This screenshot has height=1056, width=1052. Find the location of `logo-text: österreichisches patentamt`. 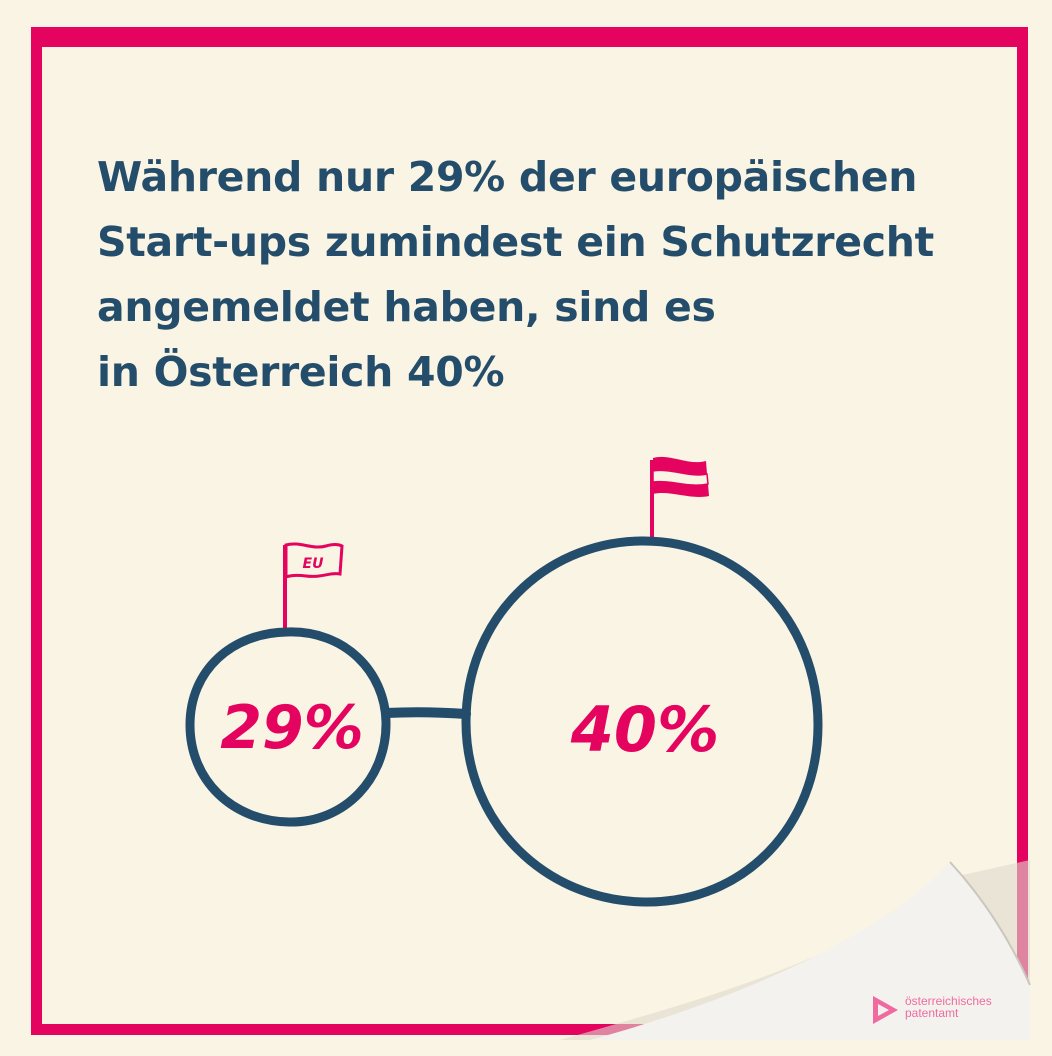

logo-text: österreichisches patentamt is located at coordinates (948, 1007).